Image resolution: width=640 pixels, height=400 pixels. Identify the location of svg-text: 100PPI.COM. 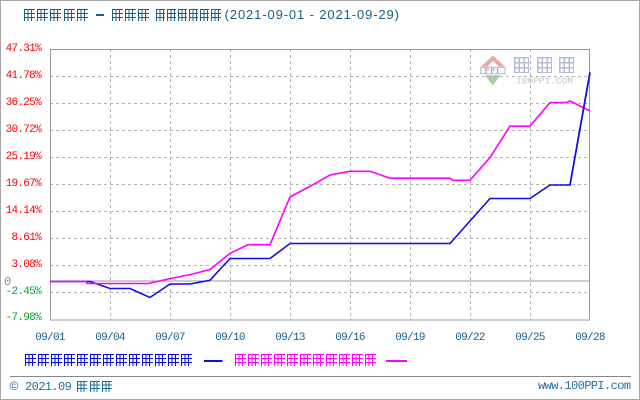
(544, 81).